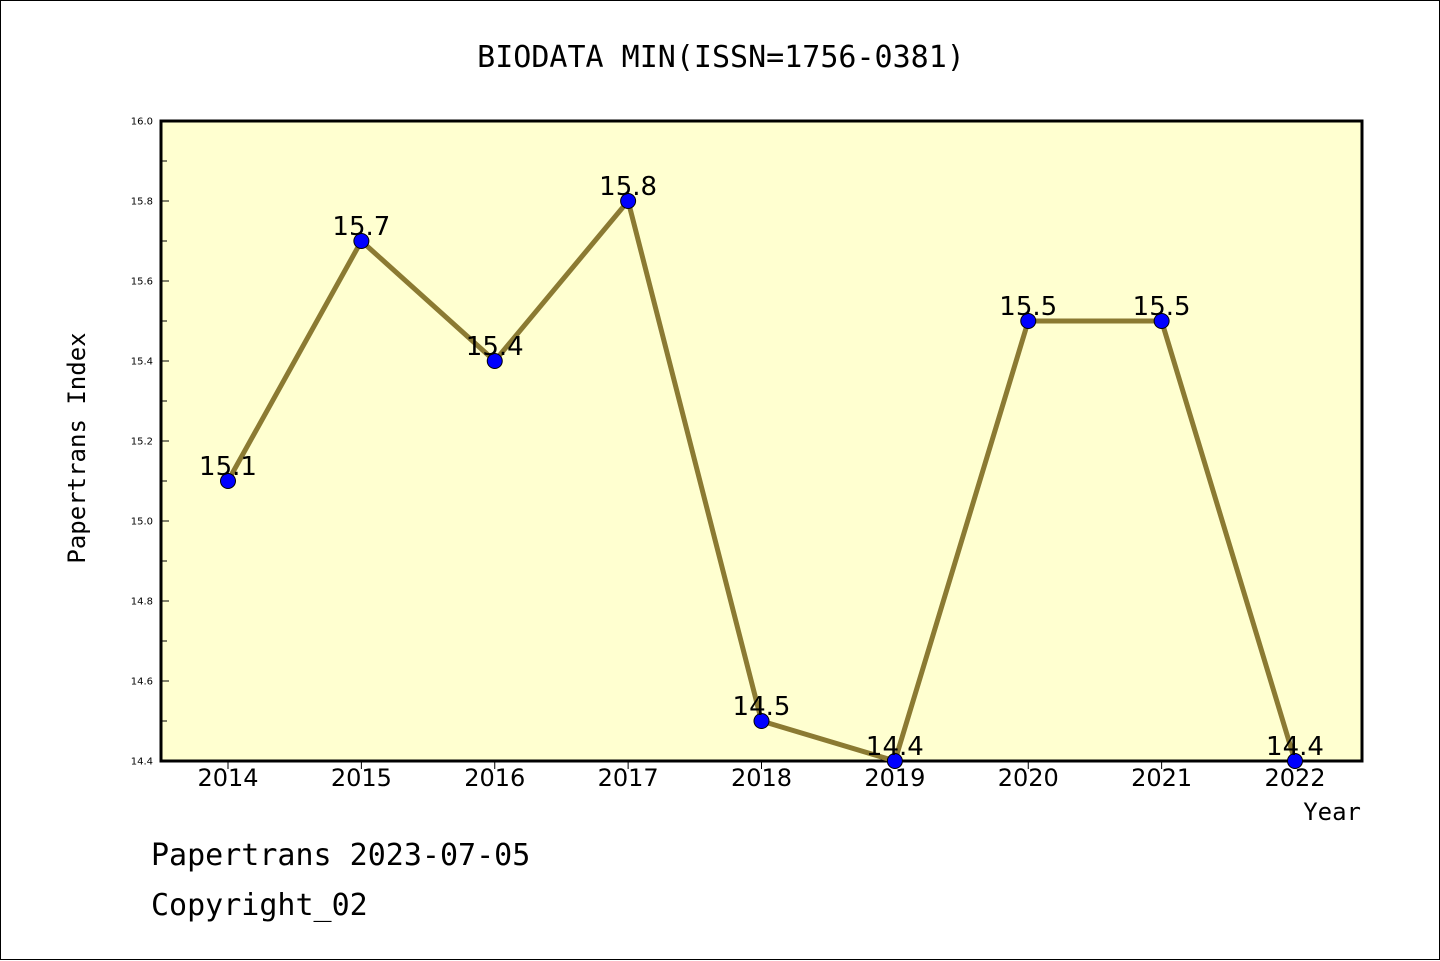 Image resolution: width=1440 pixels, height=961 pixels. I want to click on x-tick-label: 2020, so click(1028, 778).